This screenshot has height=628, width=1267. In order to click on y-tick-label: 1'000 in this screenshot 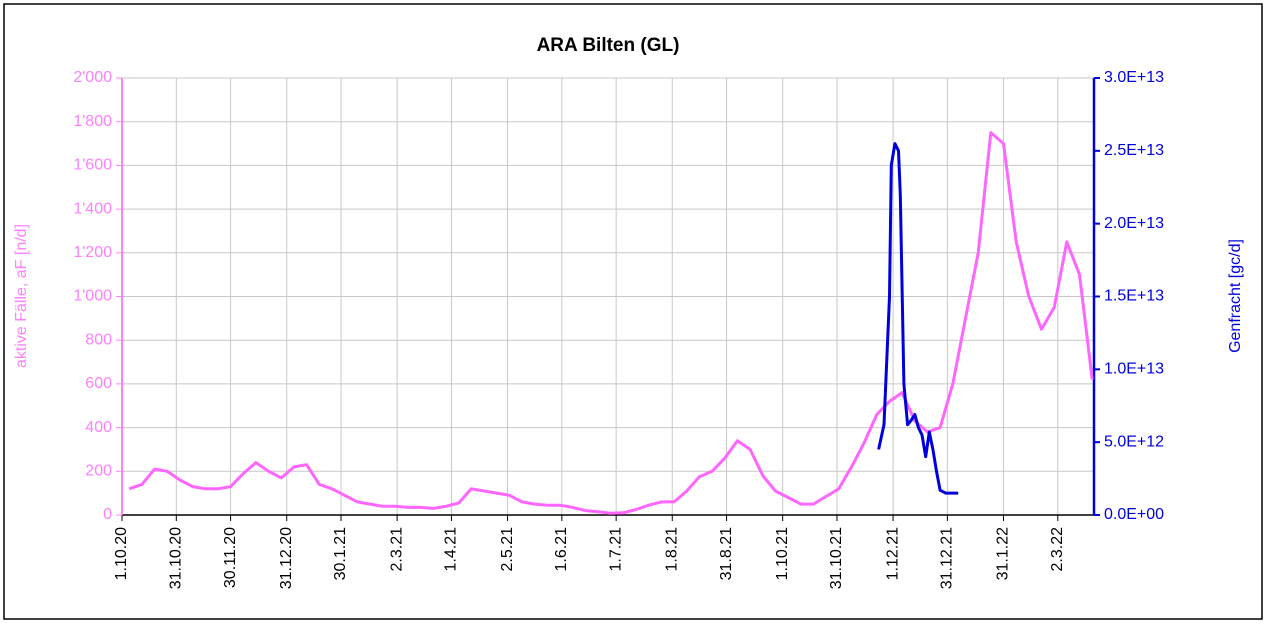, I will do `click(92, 296)`.